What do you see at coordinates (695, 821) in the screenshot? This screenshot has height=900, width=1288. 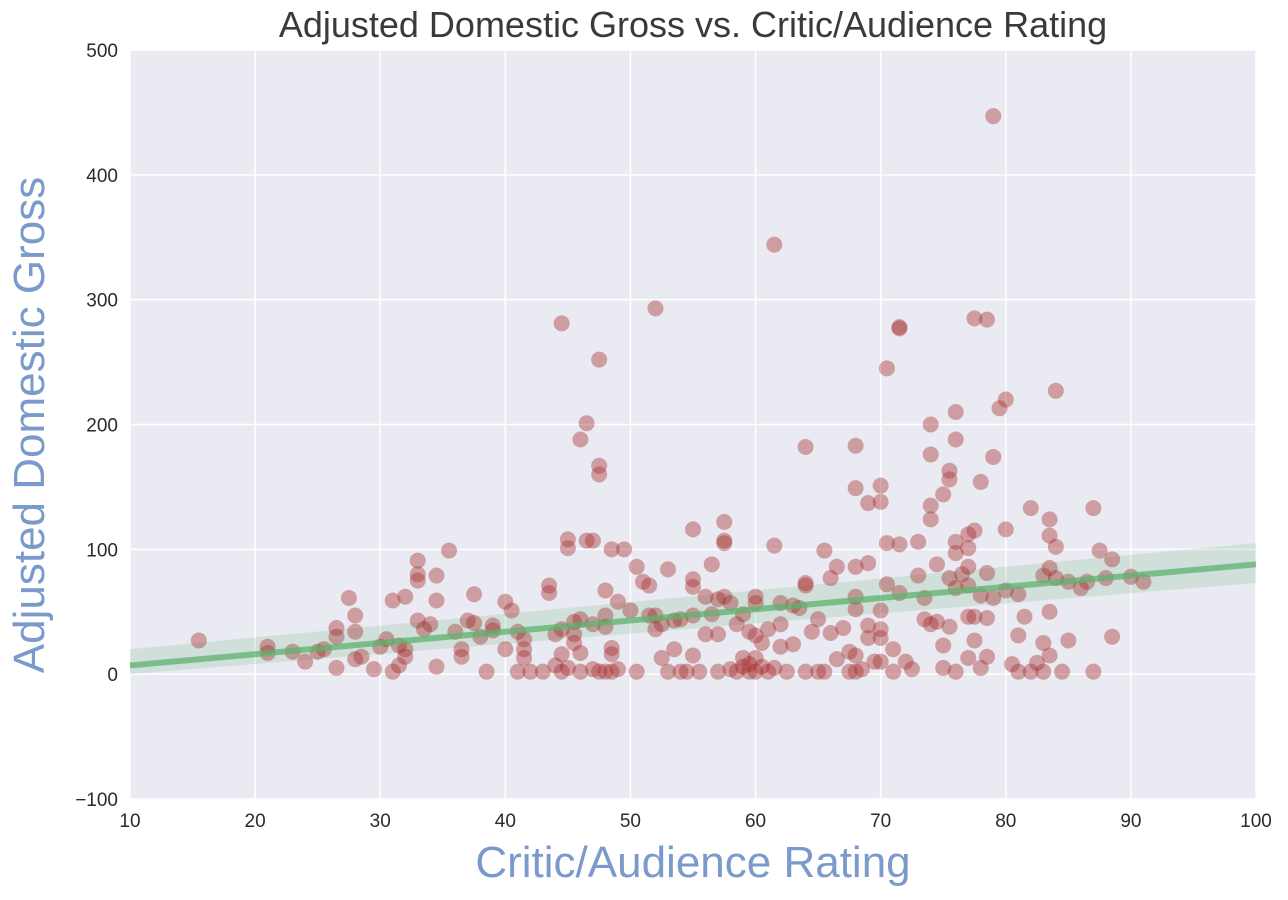 I see `x-tick-labels: 10 20 30 40 50 60 70 80 90 100` at bounding box center [695, 821].